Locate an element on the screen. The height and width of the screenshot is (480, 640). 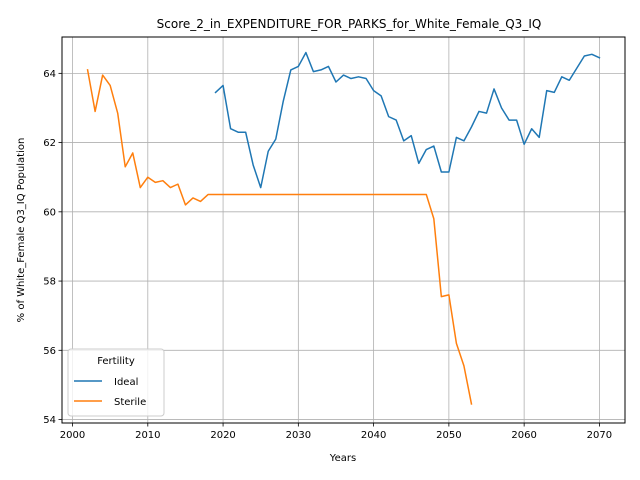
x-tick-label: 2030 is located at coordinates (298, 435).